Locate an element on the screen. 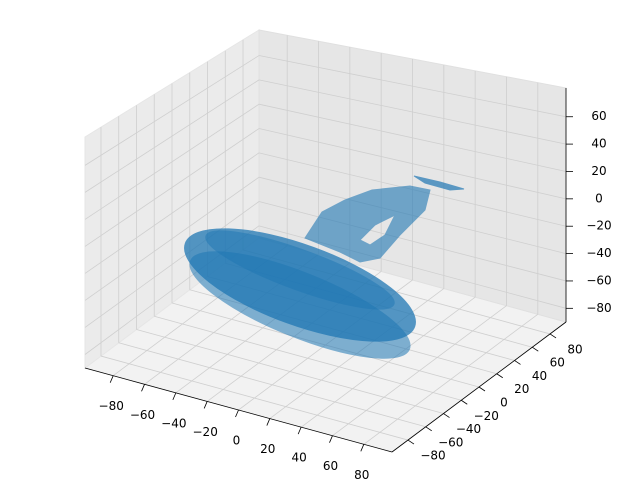 This screenshot has height=480, width=640. y-tick-label: −80 is located at coordinates (432, 456).